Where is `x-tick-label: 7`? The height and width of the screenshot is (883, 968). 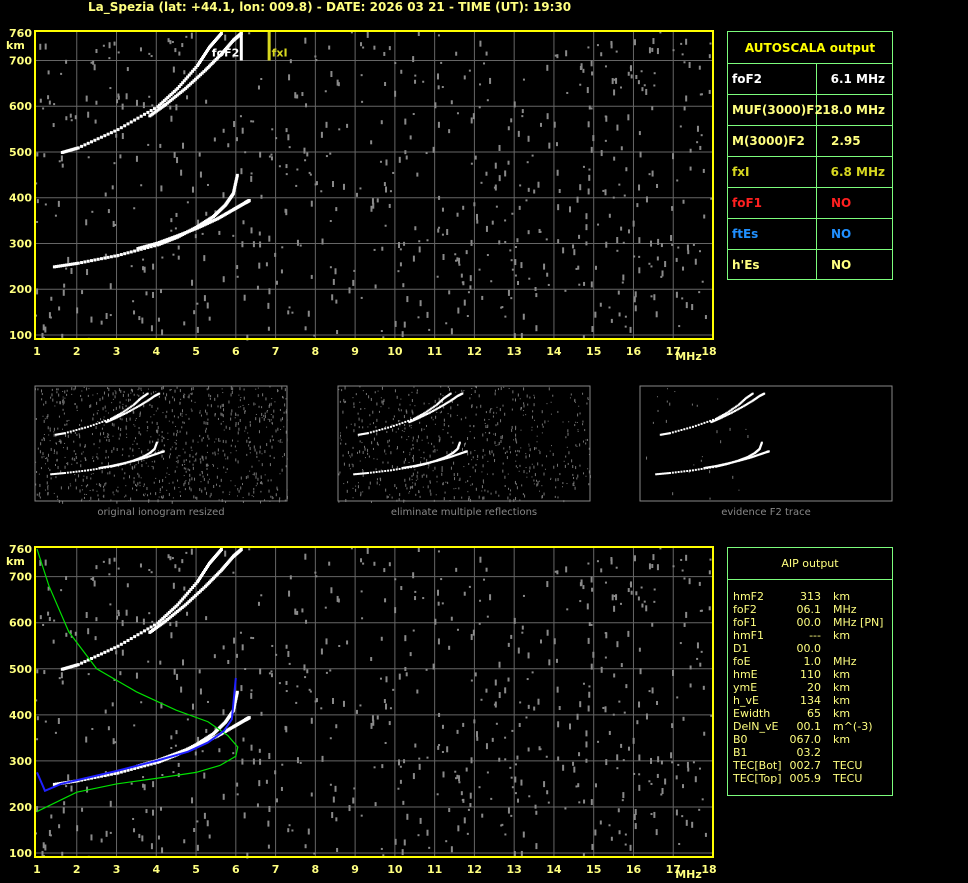 x-tick-label: 7 is located at coordinates (276, 869).